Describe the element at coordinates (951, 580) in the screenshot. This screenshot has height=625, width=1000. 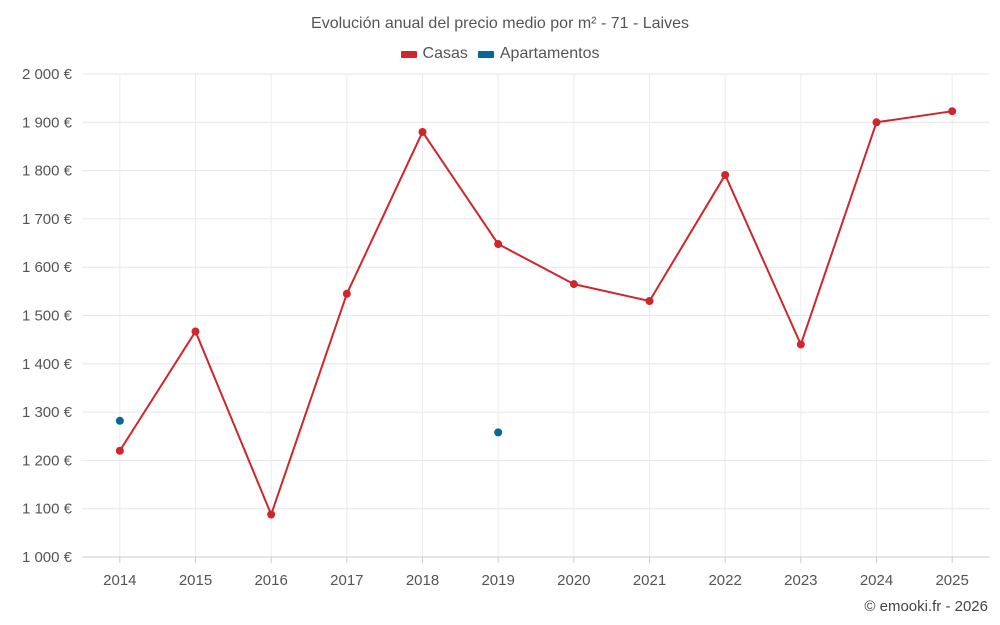
I see `x-tick-label: 2025` at that location.